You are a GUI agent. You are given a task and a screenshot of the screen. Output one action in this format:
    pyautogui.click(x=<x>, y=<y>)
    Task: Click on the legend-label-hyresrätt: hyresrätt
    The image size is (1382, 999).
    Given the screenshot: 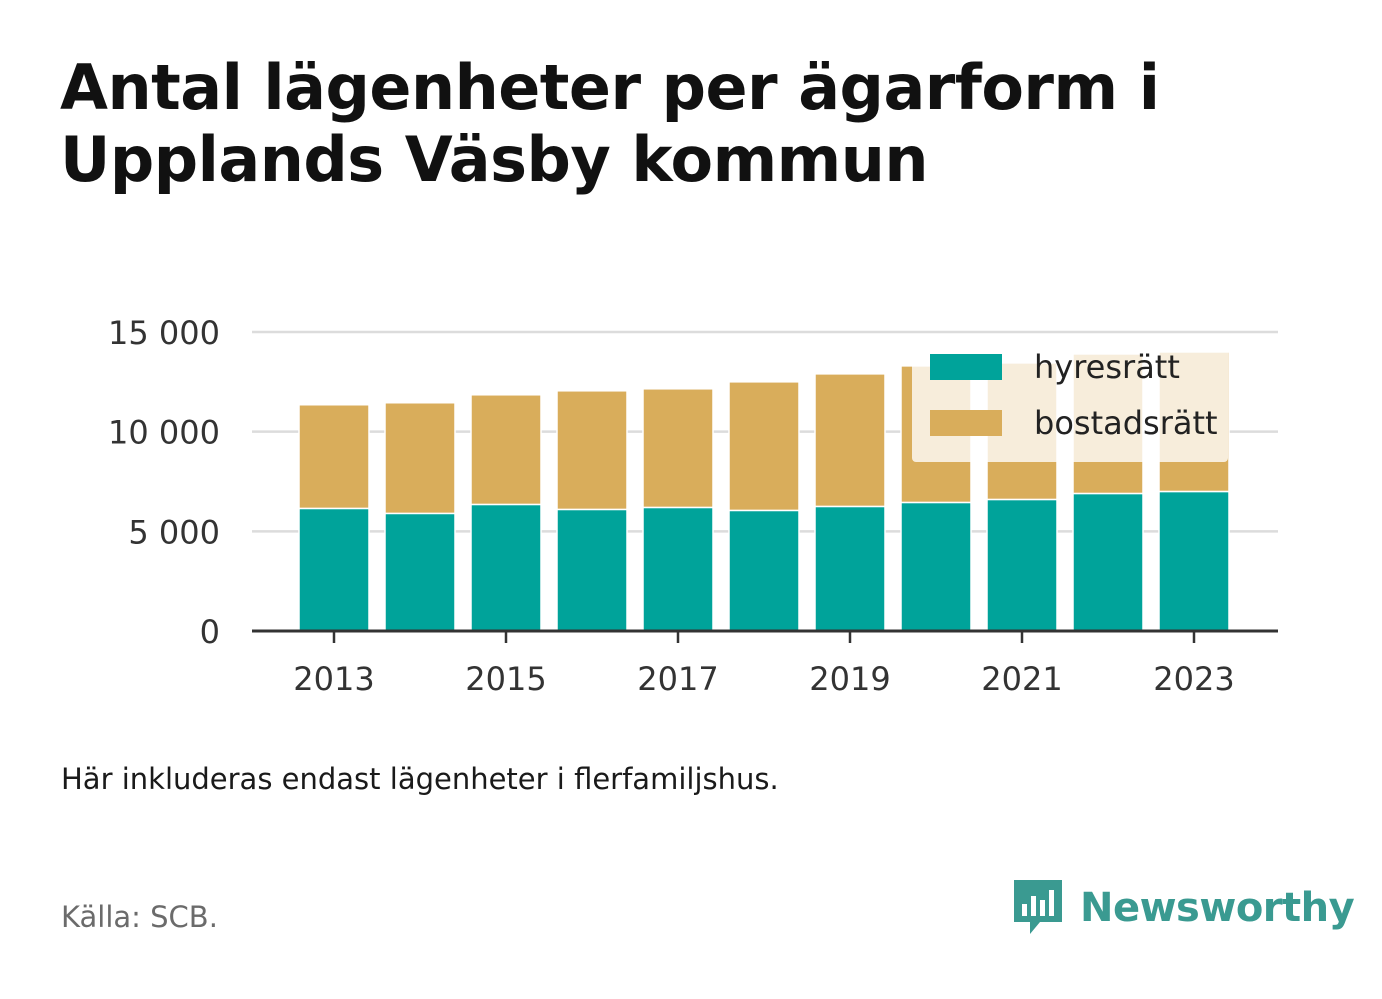 What is the action you would take?
    pyautogui.click(x=1107, y=367)
    